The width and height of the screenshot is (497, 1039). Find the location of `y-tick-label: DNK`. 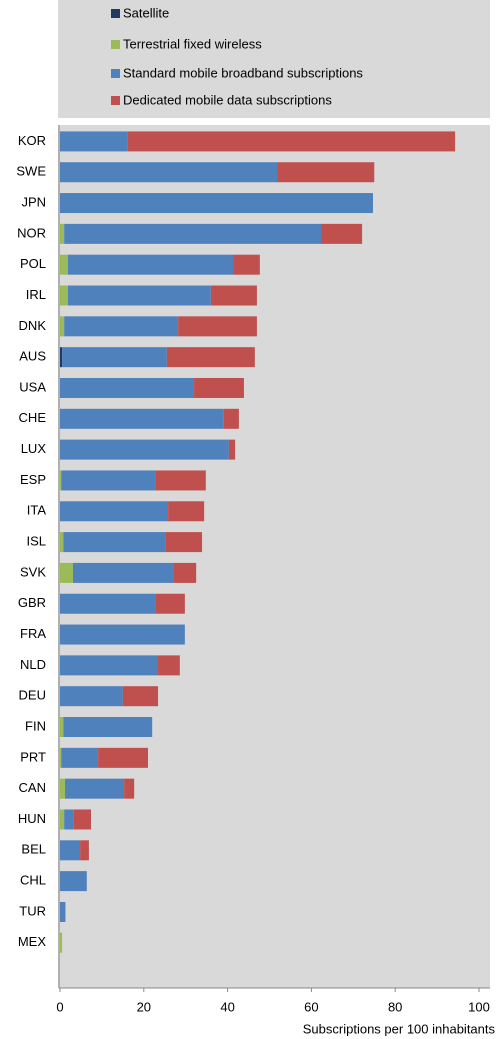

y-tick-label: DNK is located at coordinates (33, 325).